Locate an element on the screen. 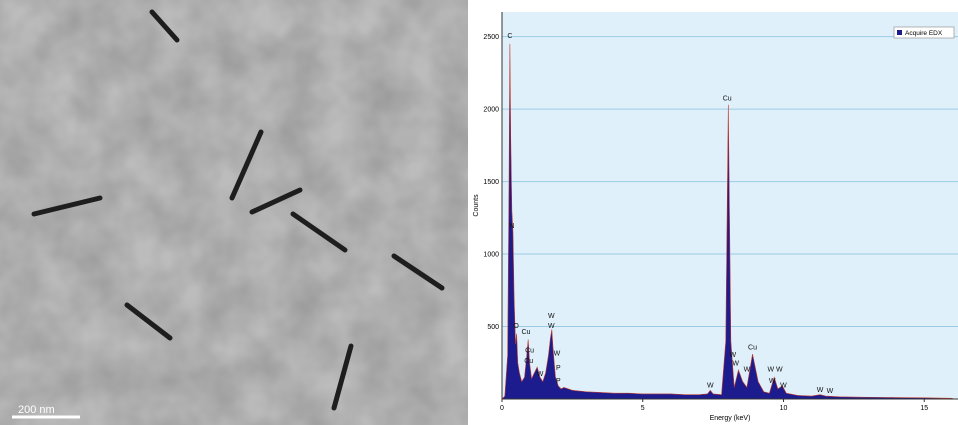 Image resolution: width=958 pixels, height=425 pixels. y-tick-label: 1000 is located at coordinates (491, 255).